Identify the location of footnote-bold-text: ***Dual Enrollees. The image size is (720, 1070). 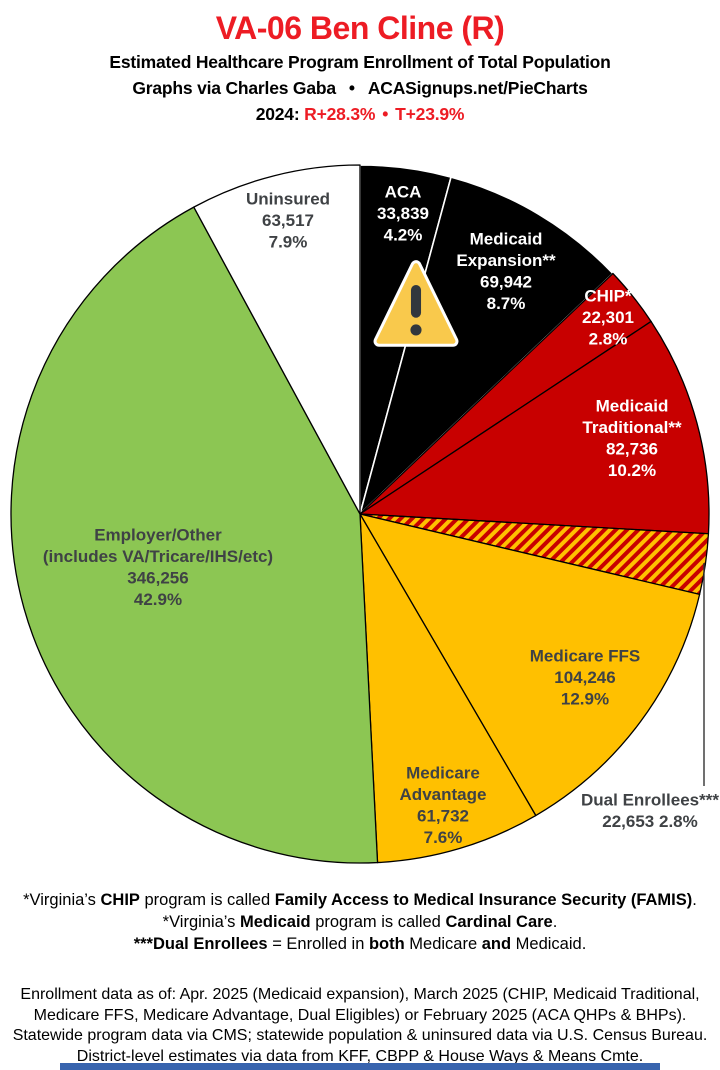
(200, 944).